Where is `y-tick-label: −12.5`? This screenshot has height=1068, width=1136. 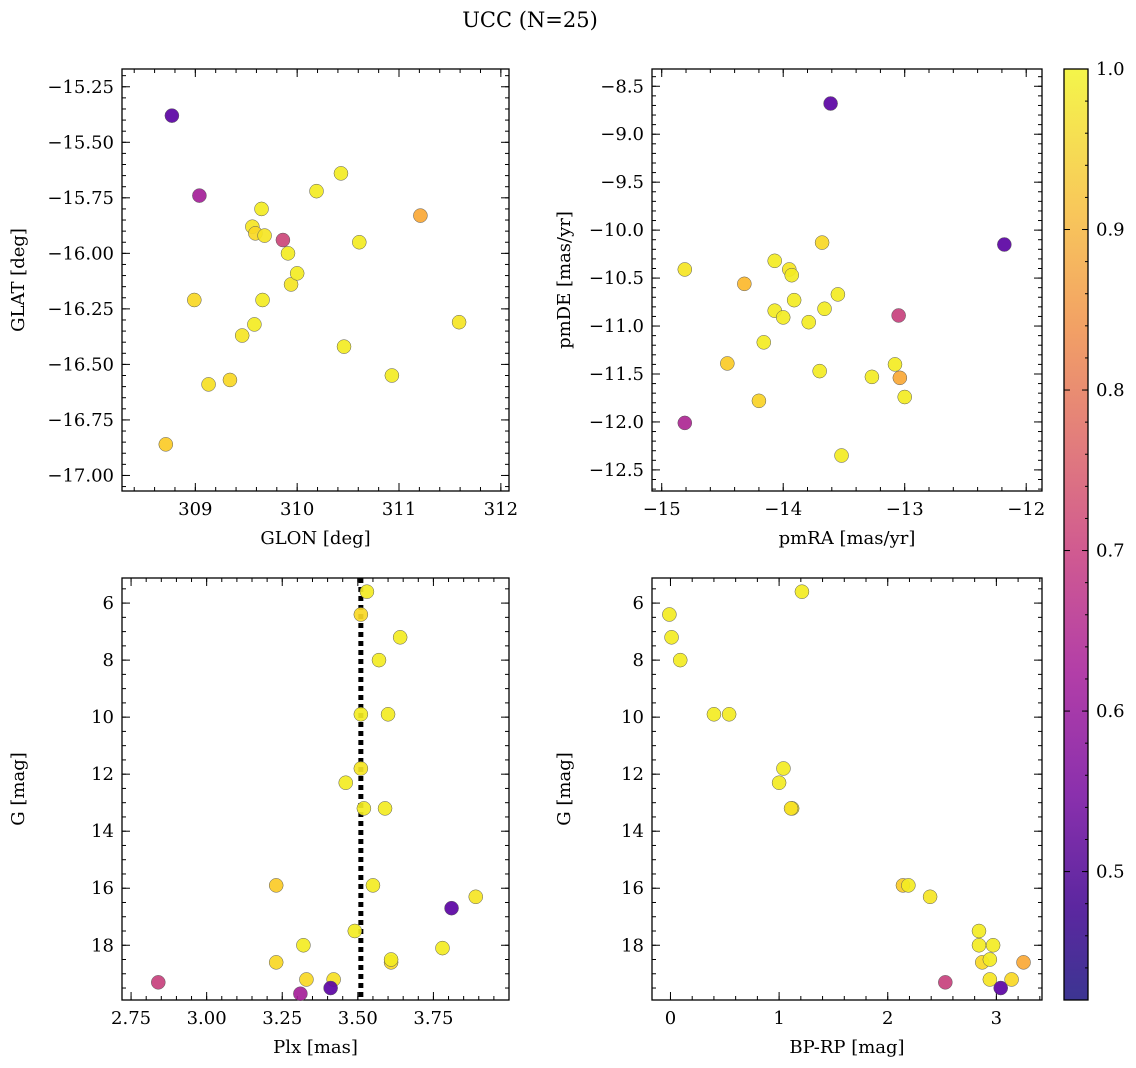 y-tick-label: −12.5 is located at coordinates (616, 470).